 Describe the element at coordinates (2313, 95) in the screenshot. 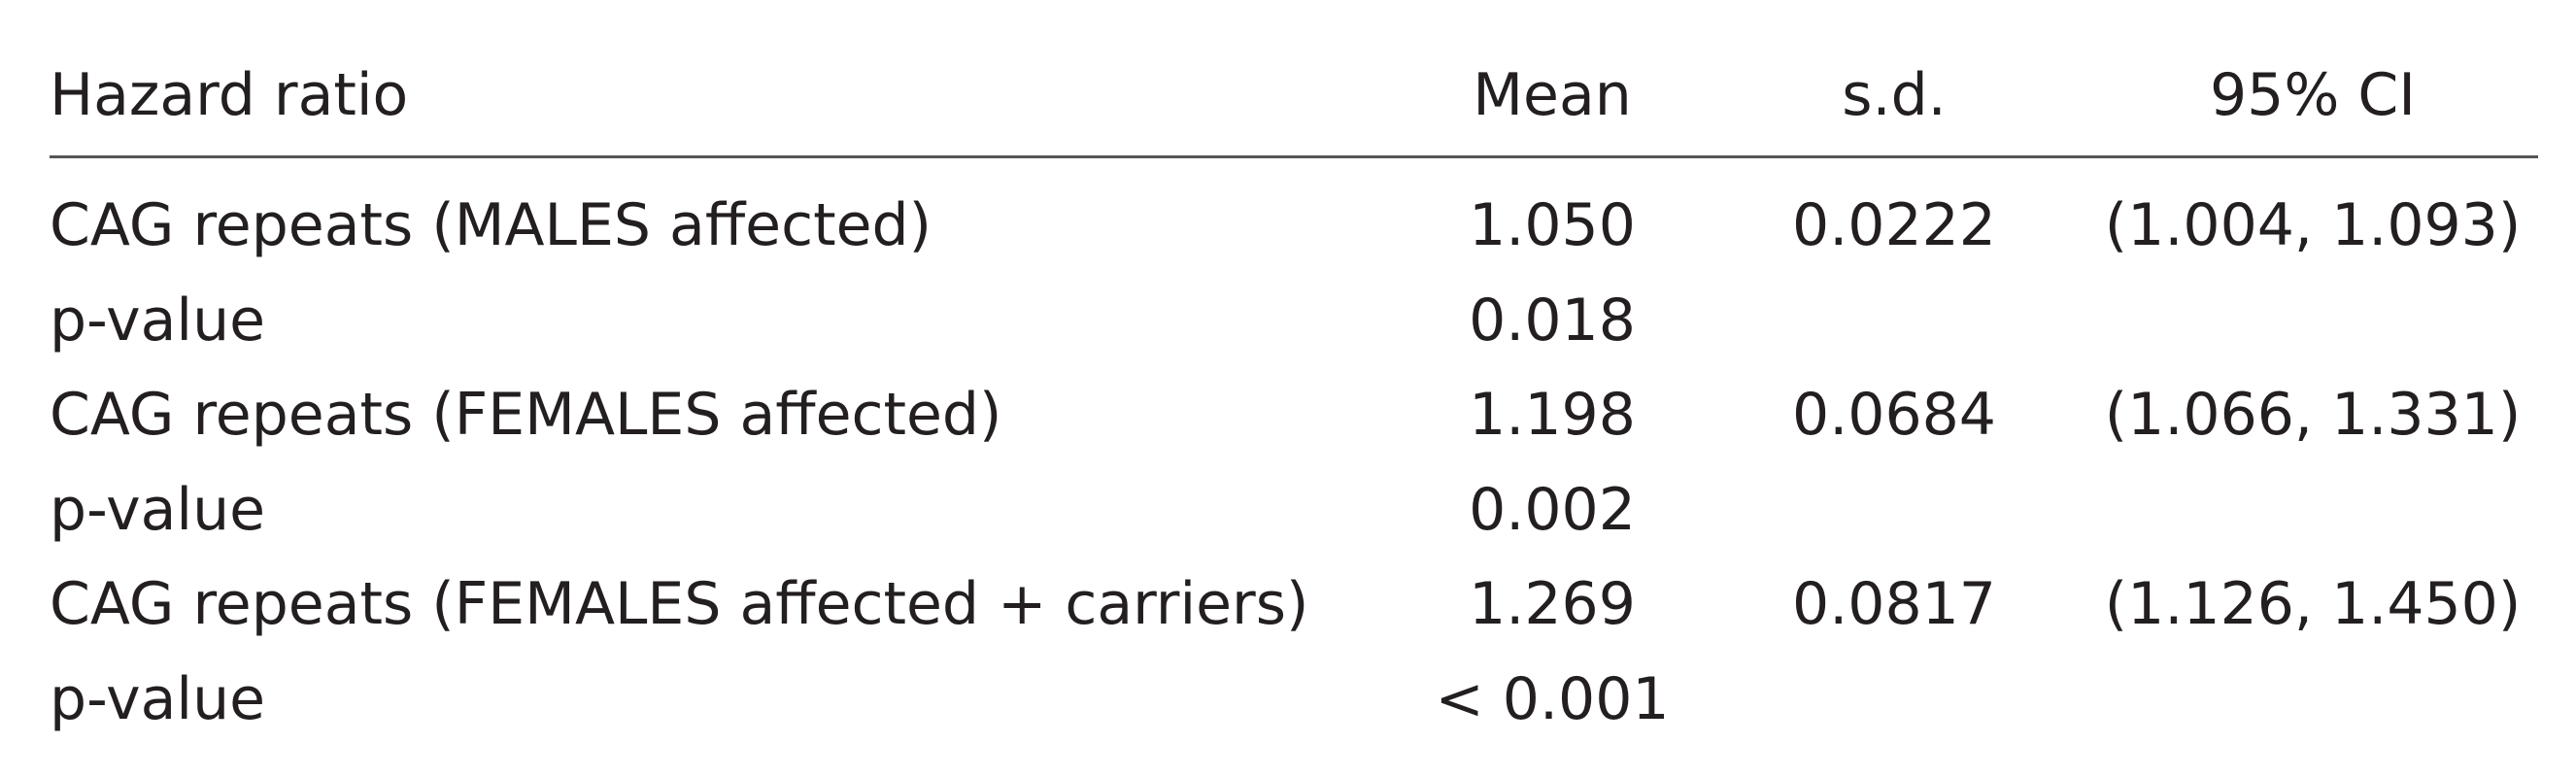

I see `header-ci: 95% CI` at that location.